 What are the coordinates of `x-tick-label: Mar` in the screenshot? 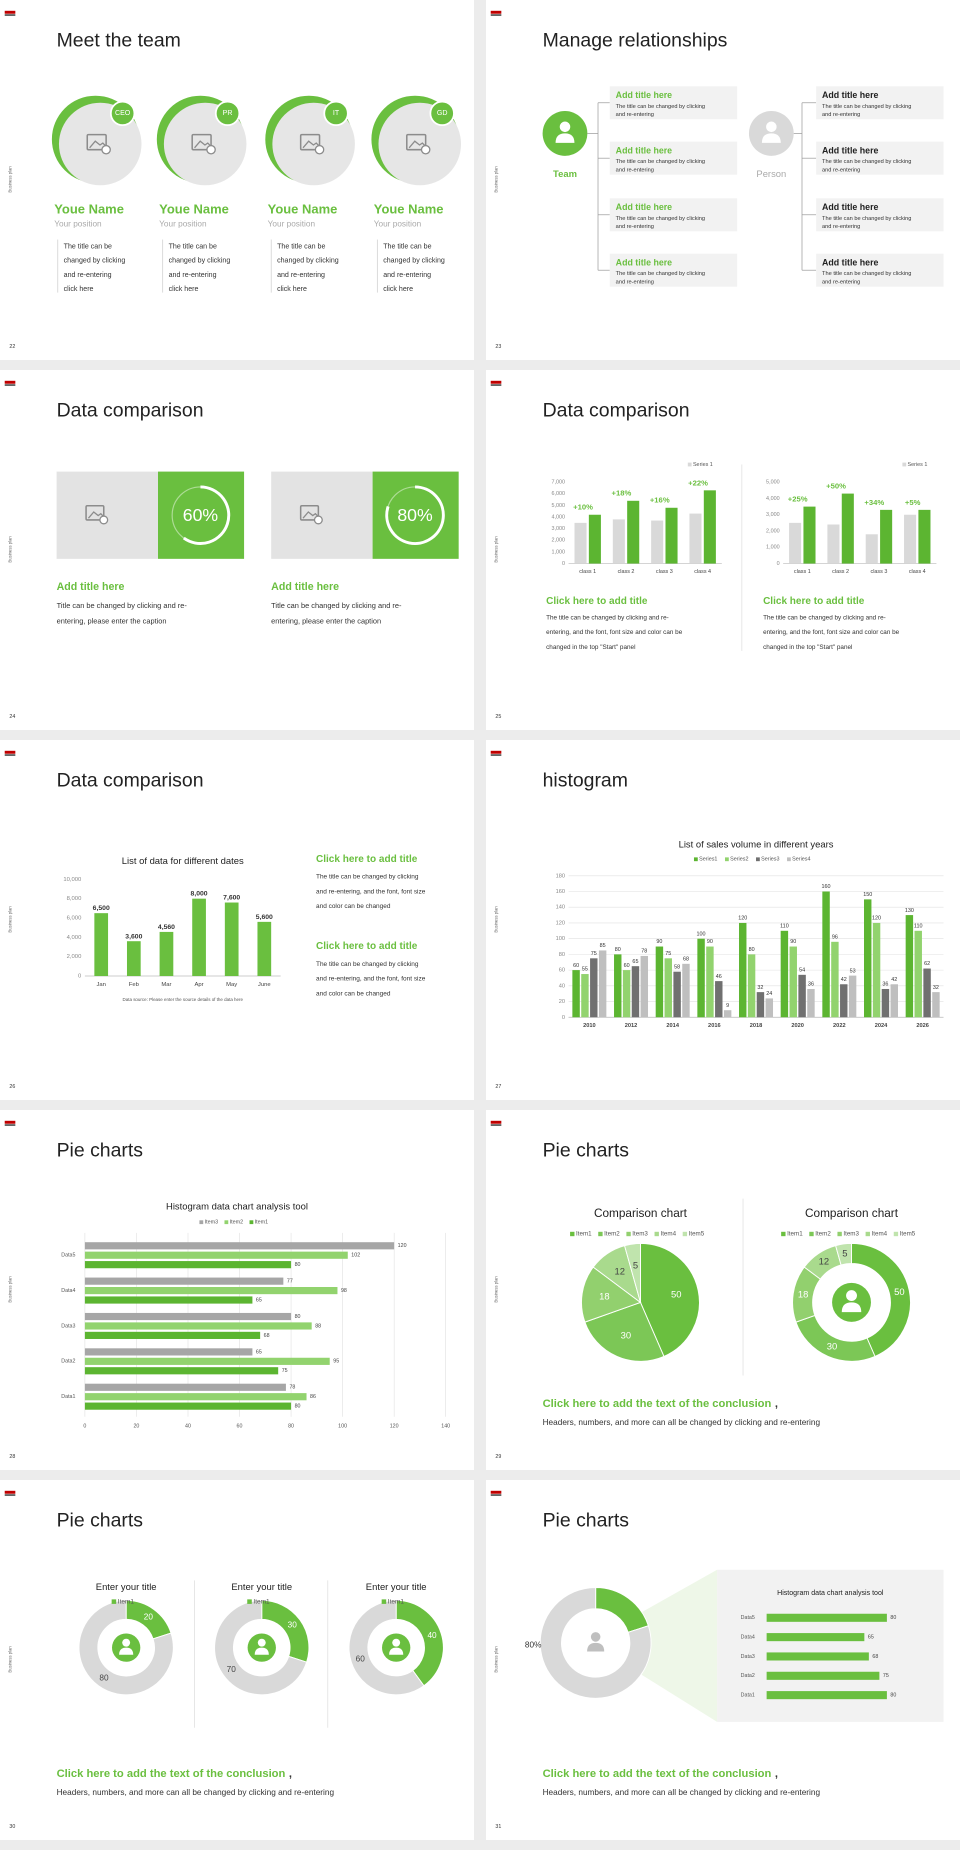 It's located at (166, 985).